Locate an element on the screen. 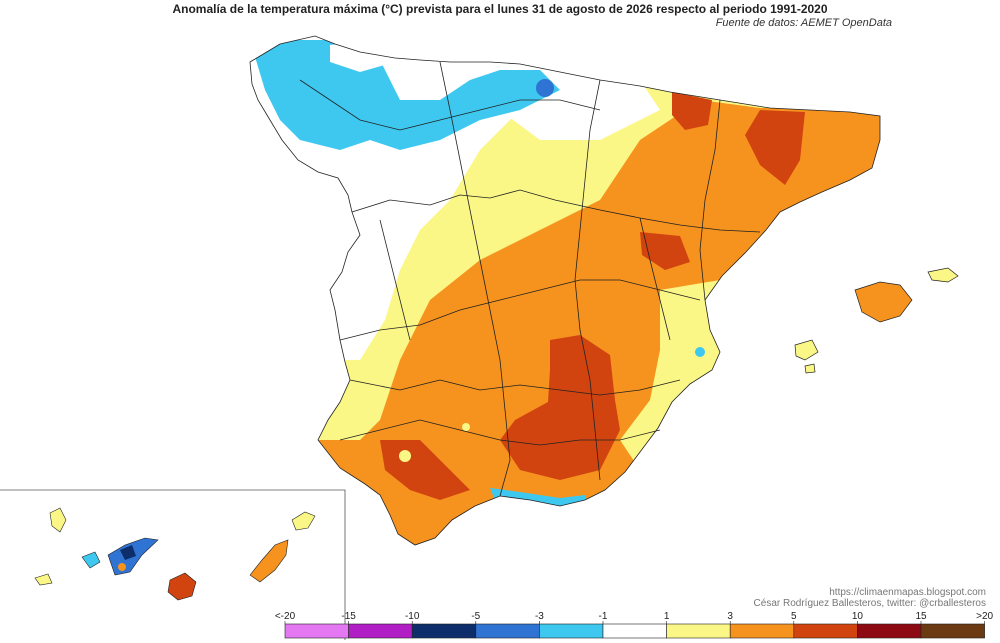 The height and width of the screenshot is (643, 1000). legend-tick-label: 1 is located at coordinates (667, 616).